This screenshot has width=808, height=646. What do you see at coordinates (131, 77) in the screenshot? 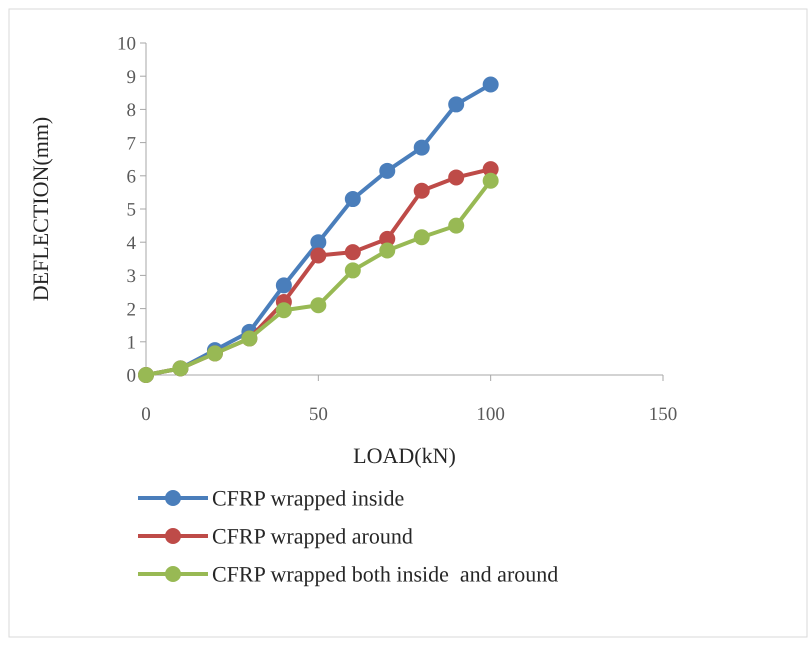
I see `y-tick-label: 9` at bounding box center [131, 77].